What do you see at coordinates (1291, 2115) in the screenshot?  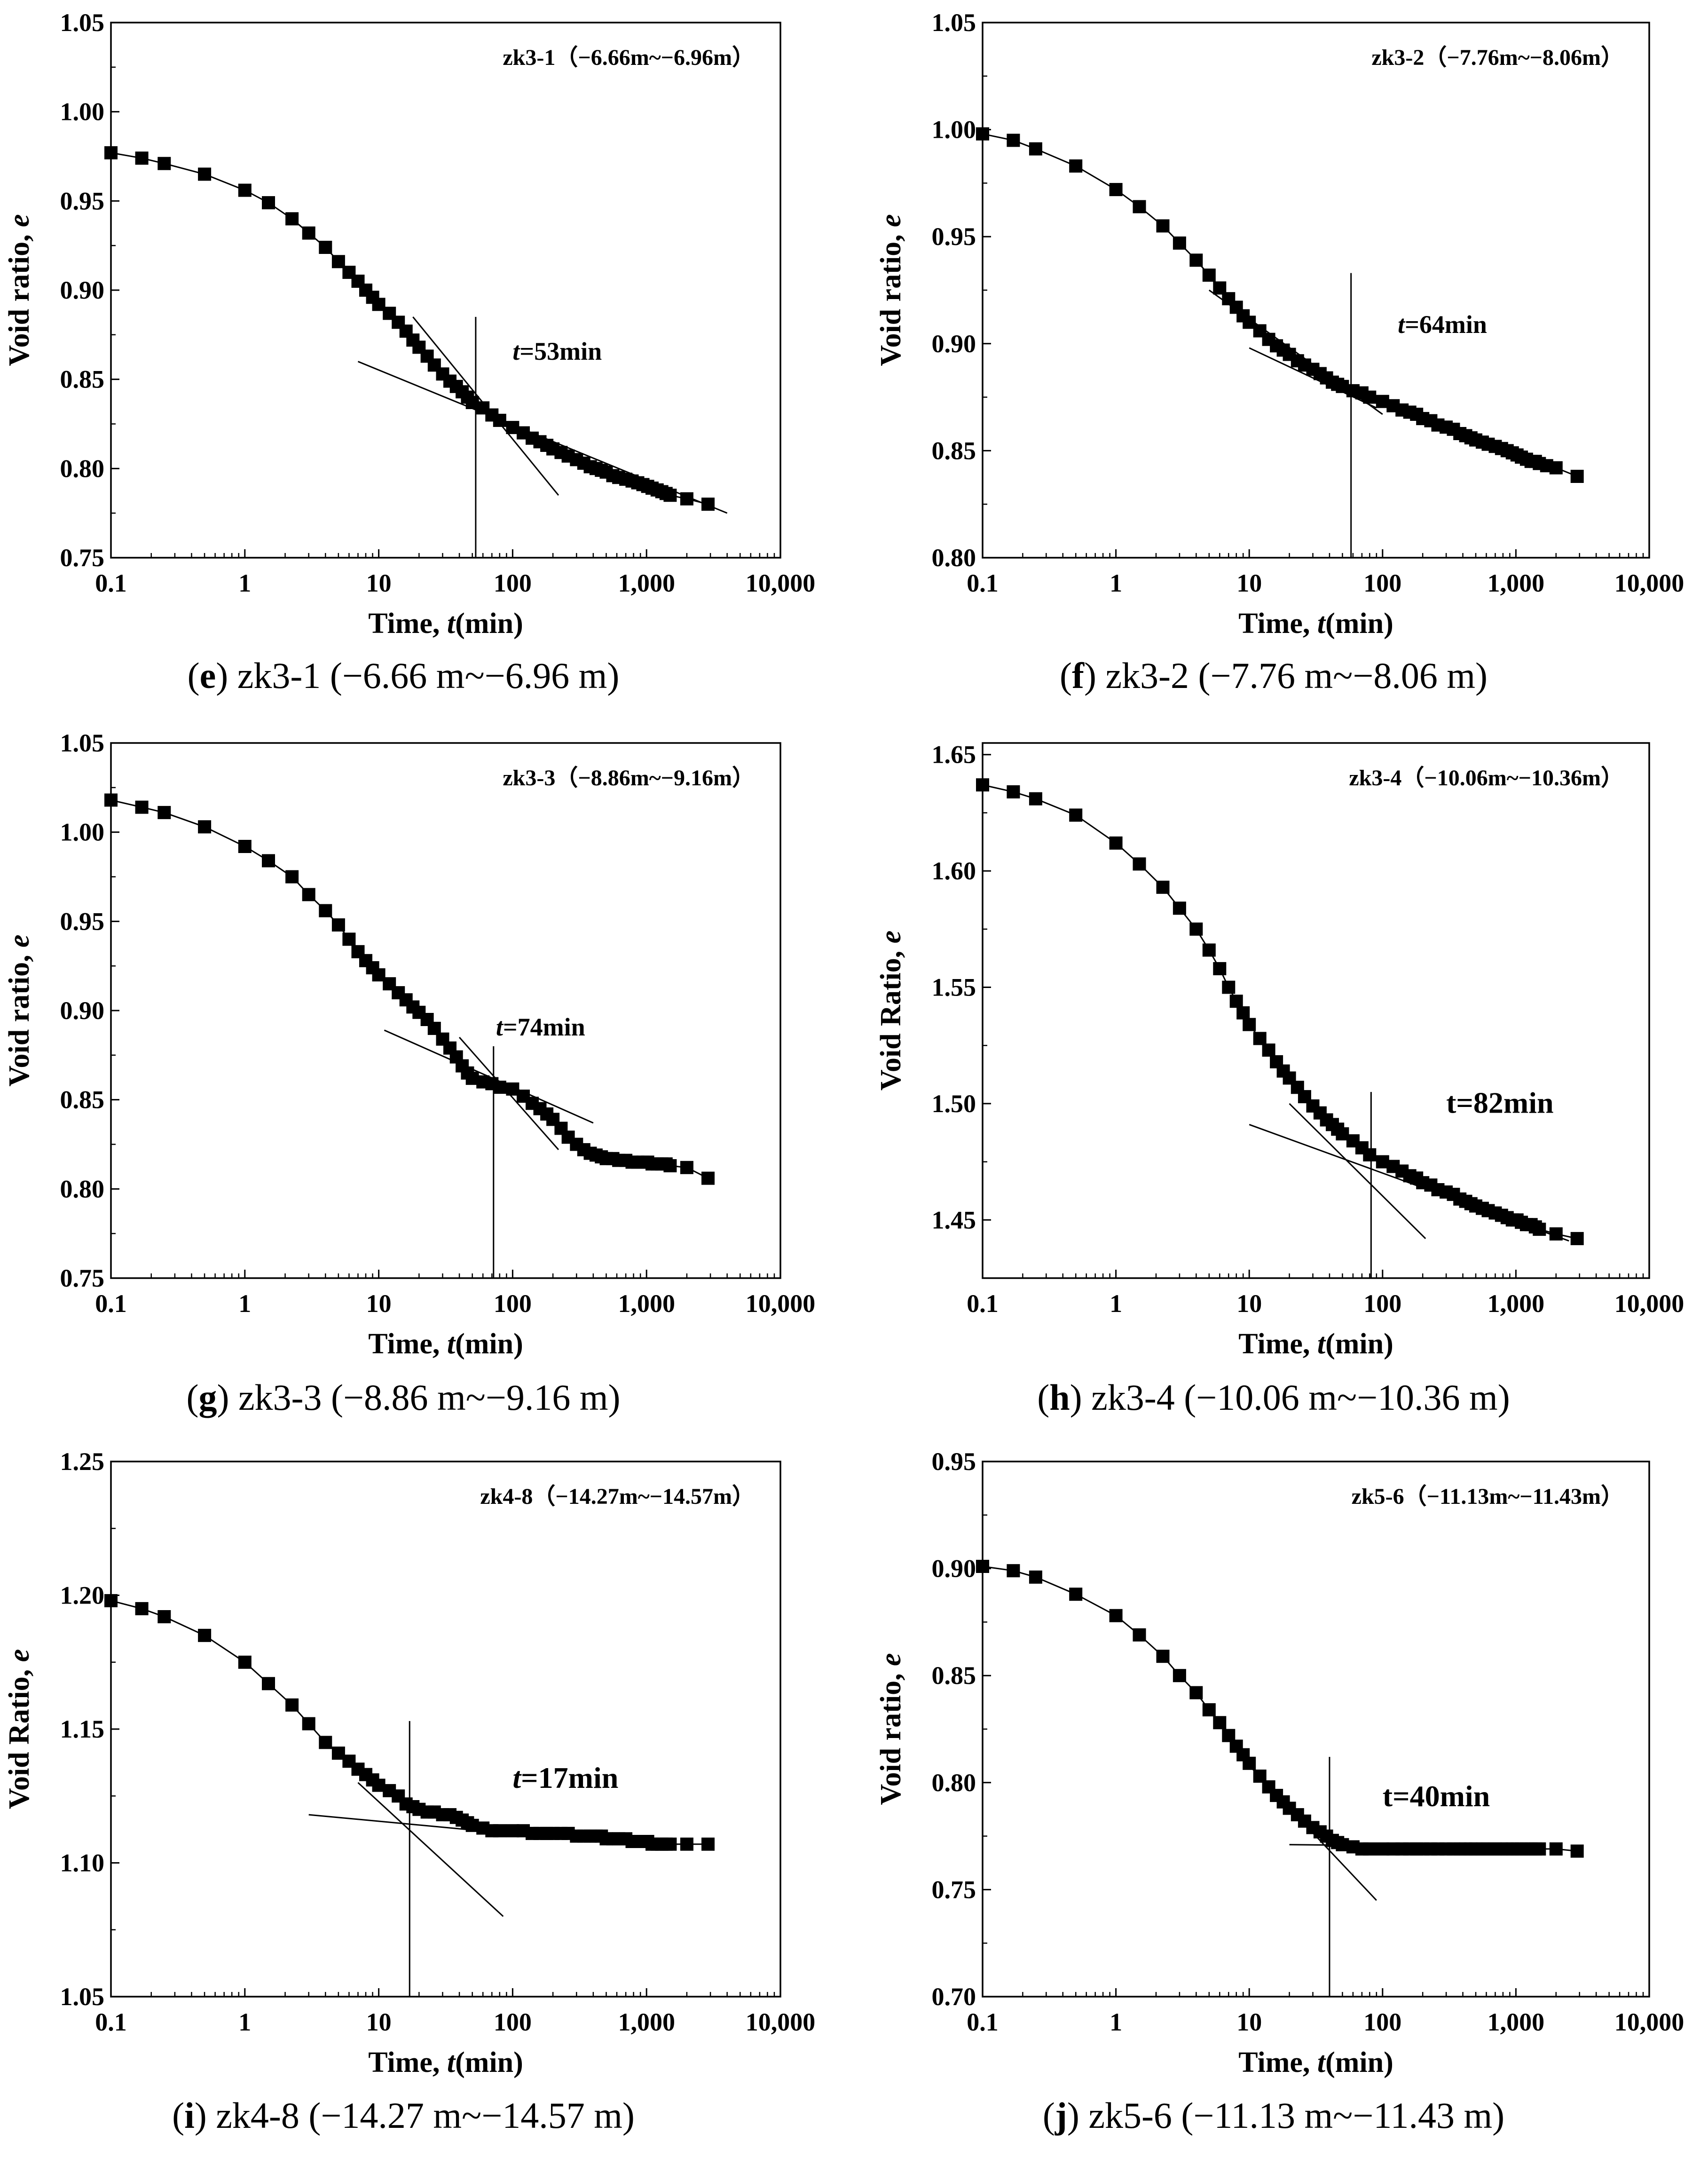 I see `caption-text: zk5-6 (−11.13 m~−11.43 m)` at bounding box center [1291, 2115].